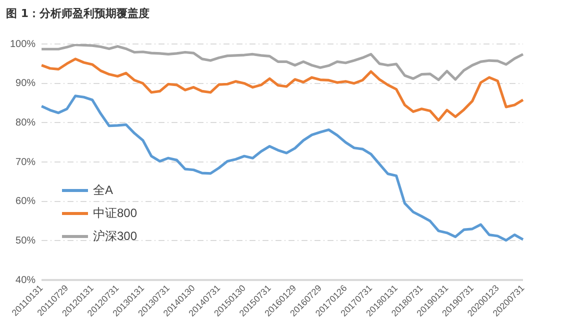 This screenshot has height=323, width=563. Describe the element at coordinates (115, 213) in the screenshot. I see `legend-label: 中证800` at that location.